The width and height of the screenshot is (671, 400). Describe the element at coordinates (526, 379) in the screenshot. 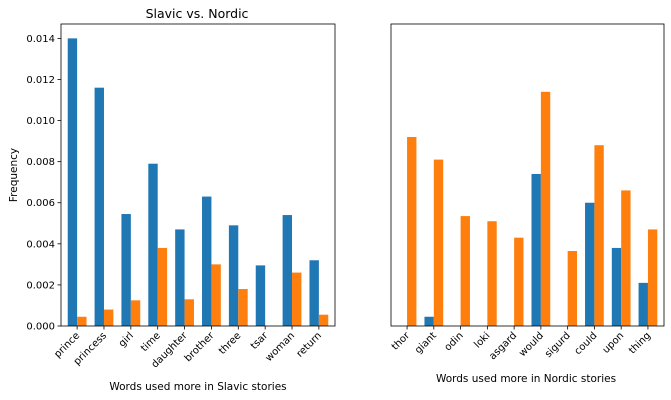

I see `right-chart-x-axis-label: Words used more in Nordic stories` at that location.